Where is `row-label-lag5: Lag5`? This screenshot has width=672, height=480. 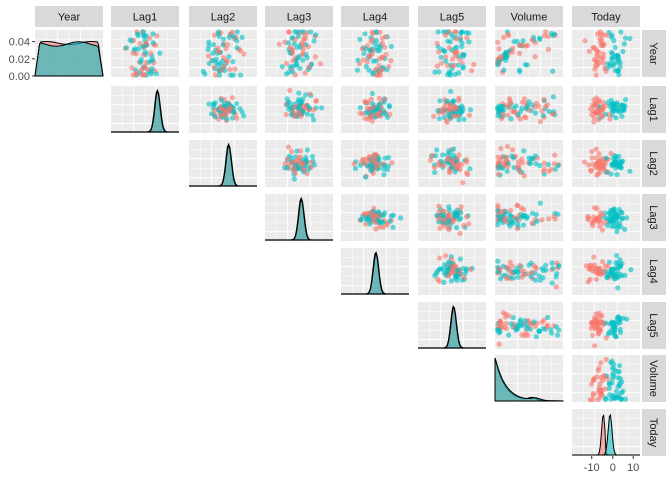 row-label-lag5: Lag5 is located at coordinates (653, 325).